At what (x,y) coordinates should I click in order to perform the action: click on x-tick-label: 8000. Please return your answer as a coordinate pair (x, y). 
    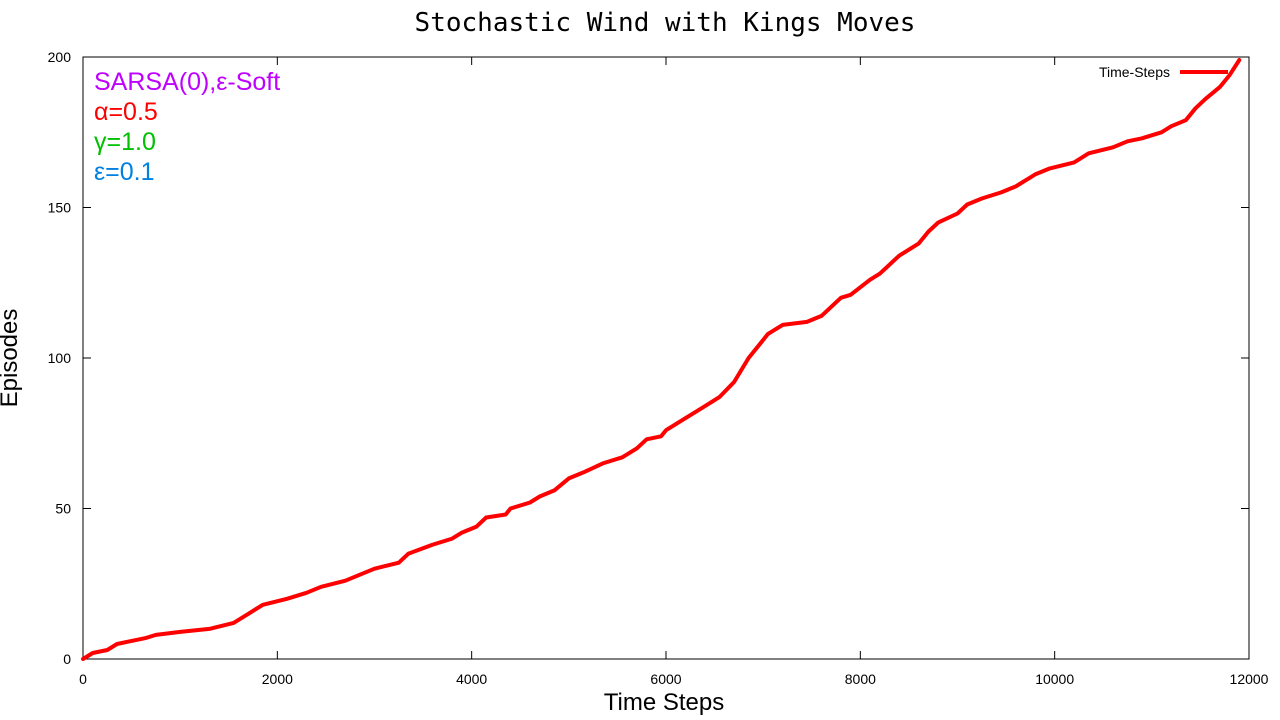
    Looking at the image, I should click on (860, 679).